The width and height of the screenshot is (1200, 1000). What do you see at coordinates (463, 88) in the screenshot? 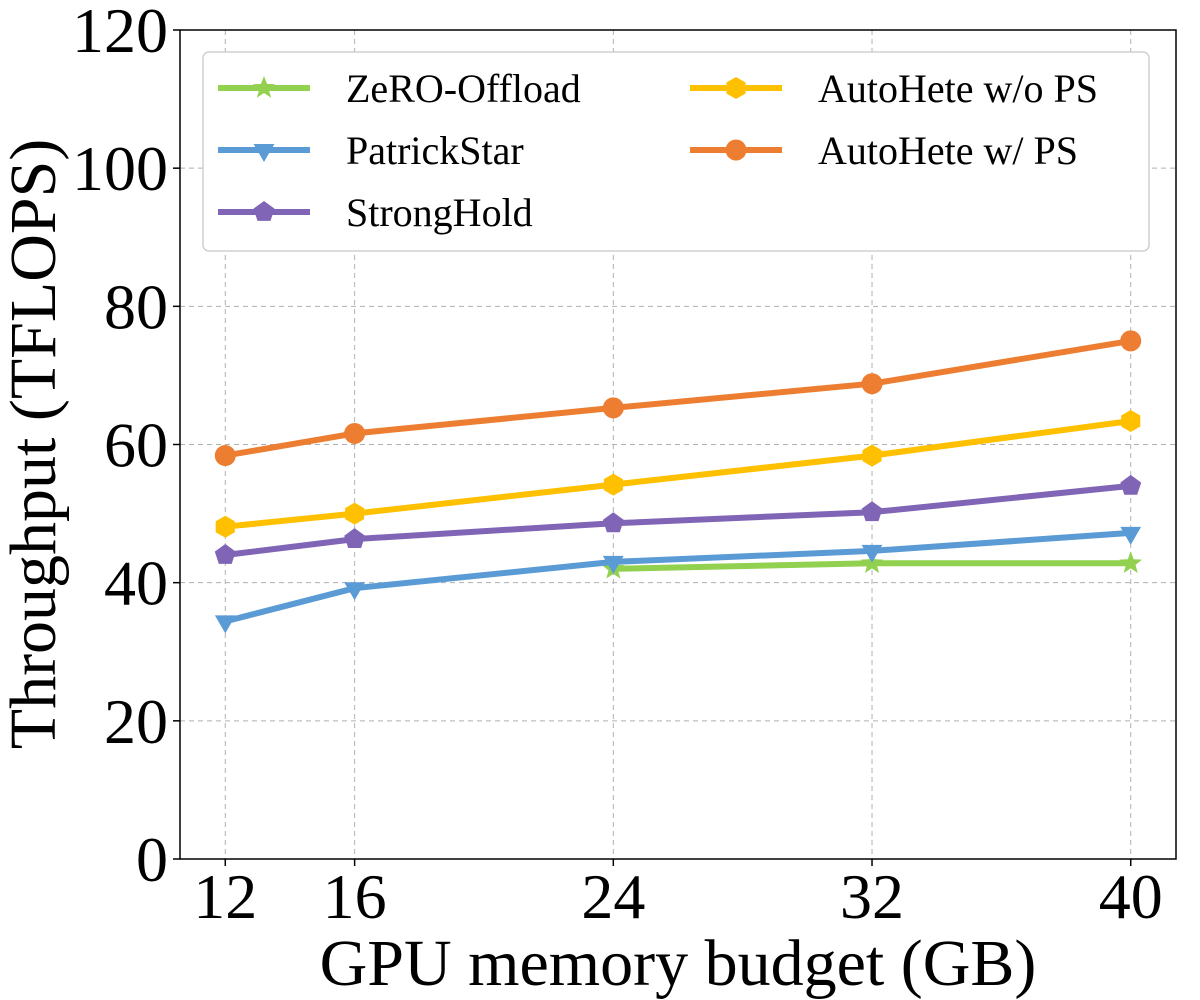
I see `legend-label: ZeRO-Offload` at bounding box center [463, 88].